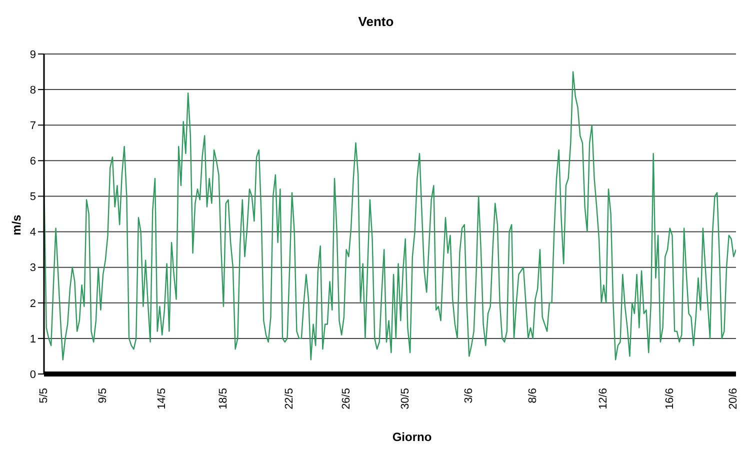 The width and height of the screenshot is (752, 452). I want to click on x-tick-label: 12/6, so click(604, 399).